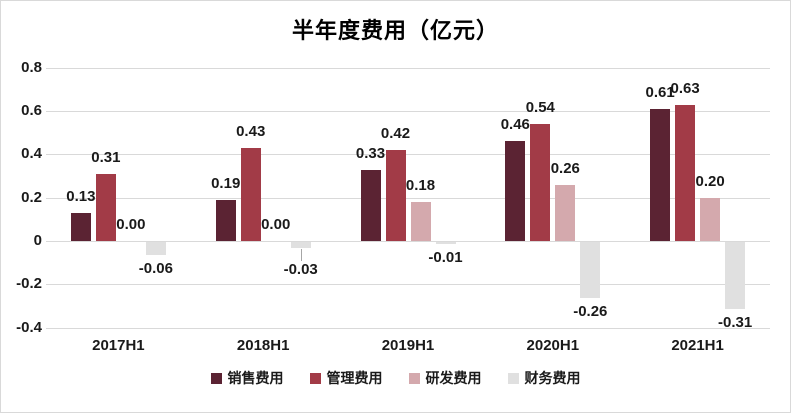  What do you see at coordinates (408, 345) in the screenshot?
I see `x-axis-tick-label: 2019H1` at bounding box center [408, 345].